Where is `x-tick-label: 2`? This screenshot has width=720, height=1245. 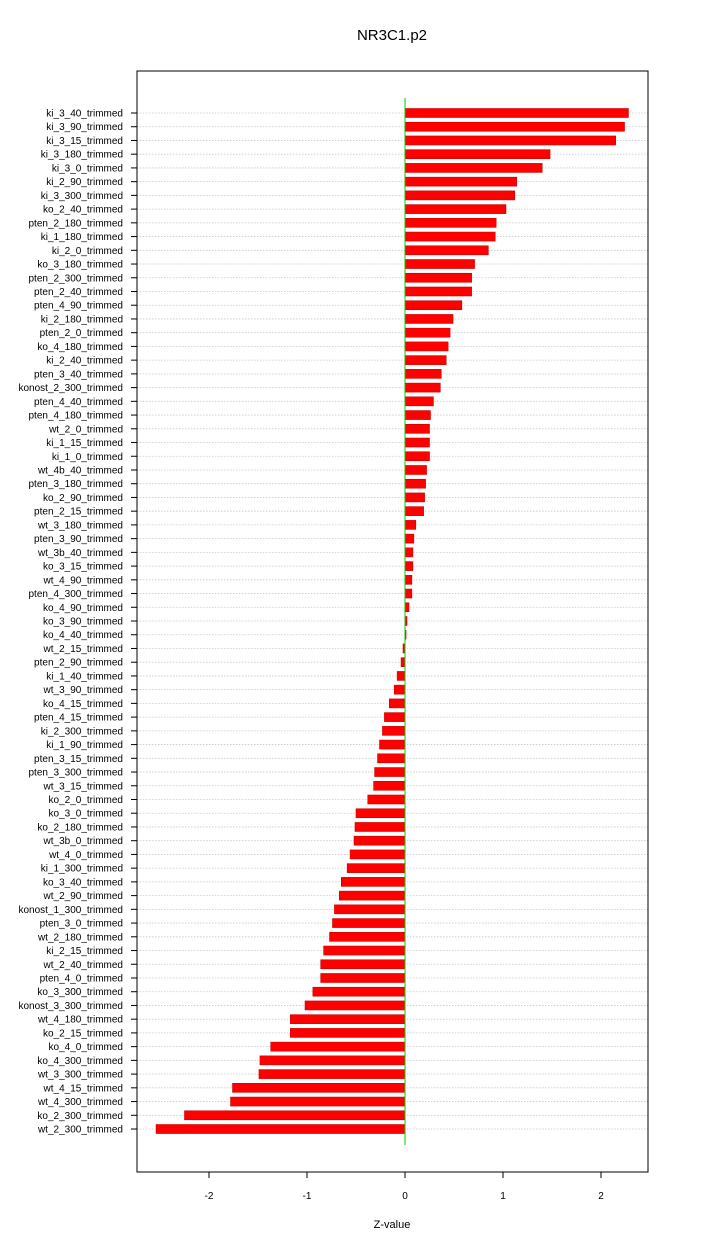
x-tick-label: 2 is located at coordinates (601, 1196).